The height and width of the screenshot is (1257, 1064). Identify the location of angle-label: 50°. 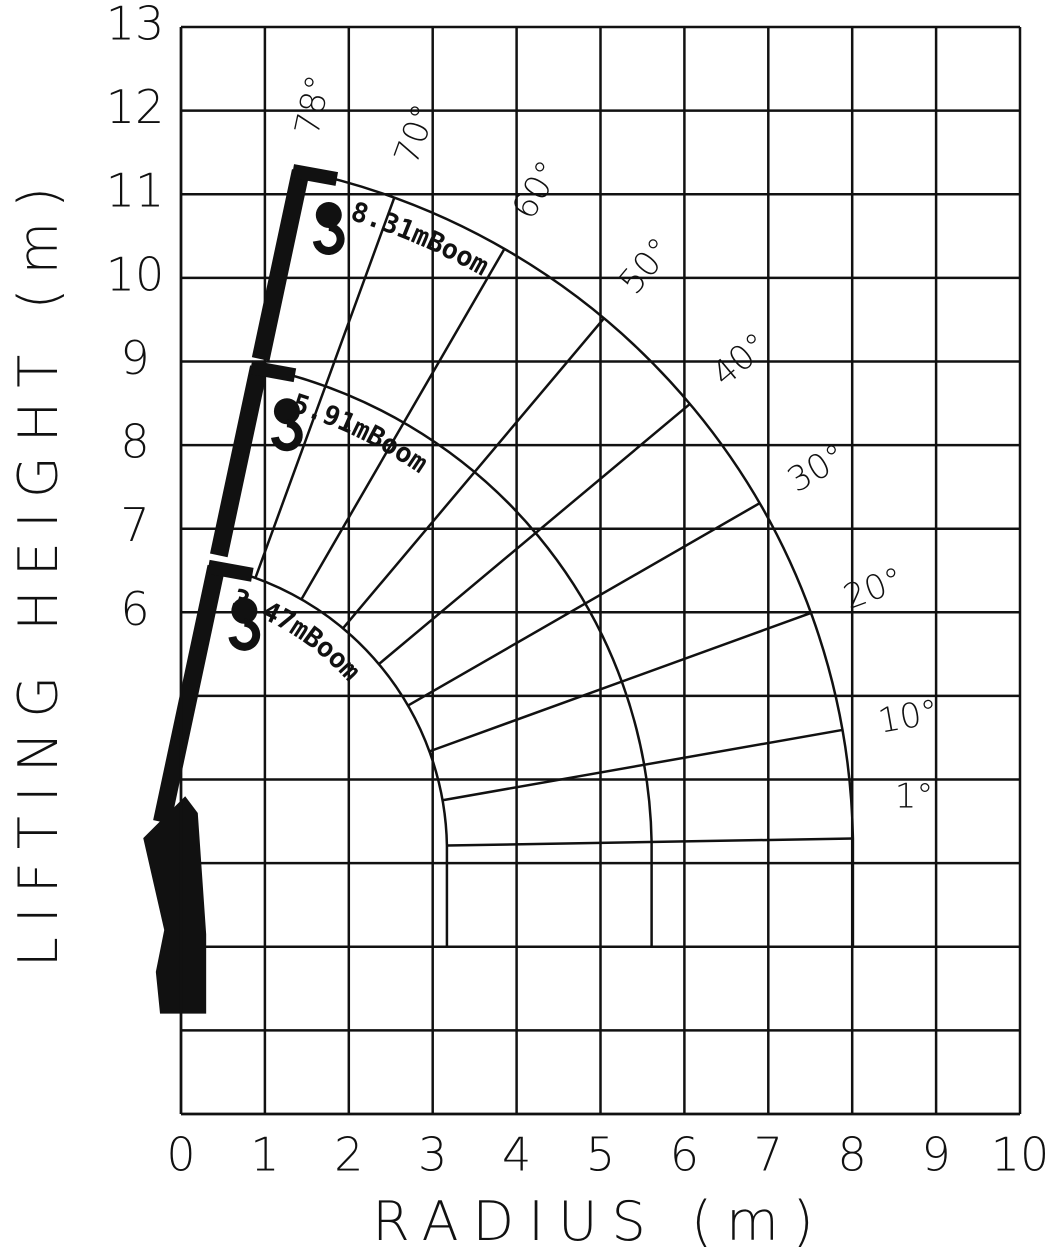
(645, 266).